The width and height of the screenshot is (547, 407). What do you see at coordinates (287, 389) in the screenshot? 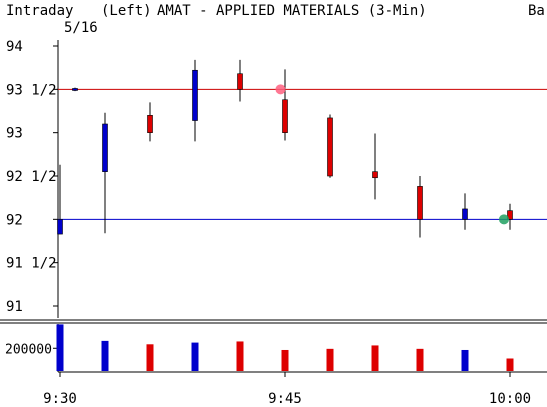
I see `x-axis-ticks: 9:30 9:45 10:00` at bounding box center [287, 389].